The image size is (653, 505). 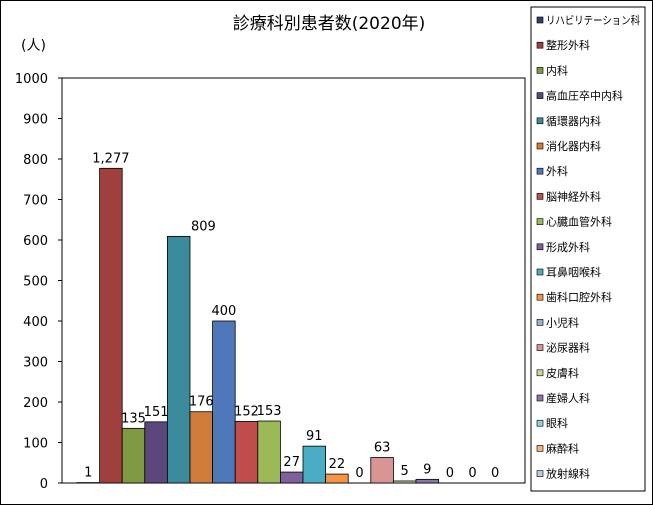 What do you see at coordinates (35, 444) in the screenshot?
I see `y-tick-label: 100` at bounding box center [35, 444].